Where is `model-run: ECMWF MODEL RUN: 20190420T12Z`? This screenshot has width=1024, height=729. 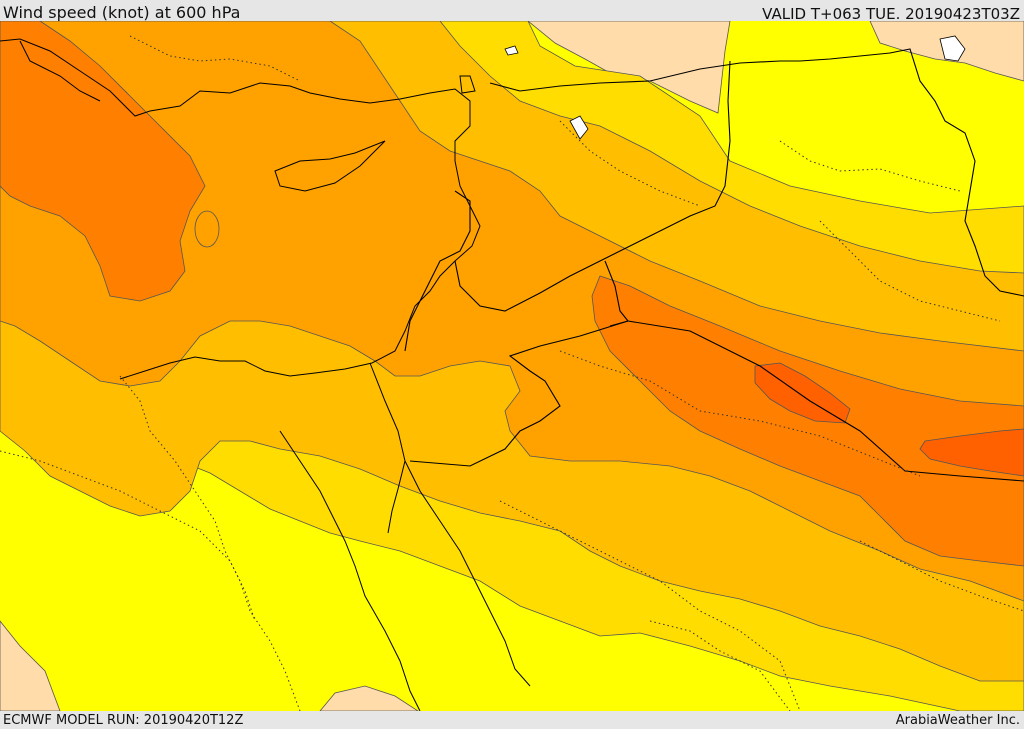
model-run: ECMWF MODEL RUN: 20190420T12Z is located at coordinates (123, 720).